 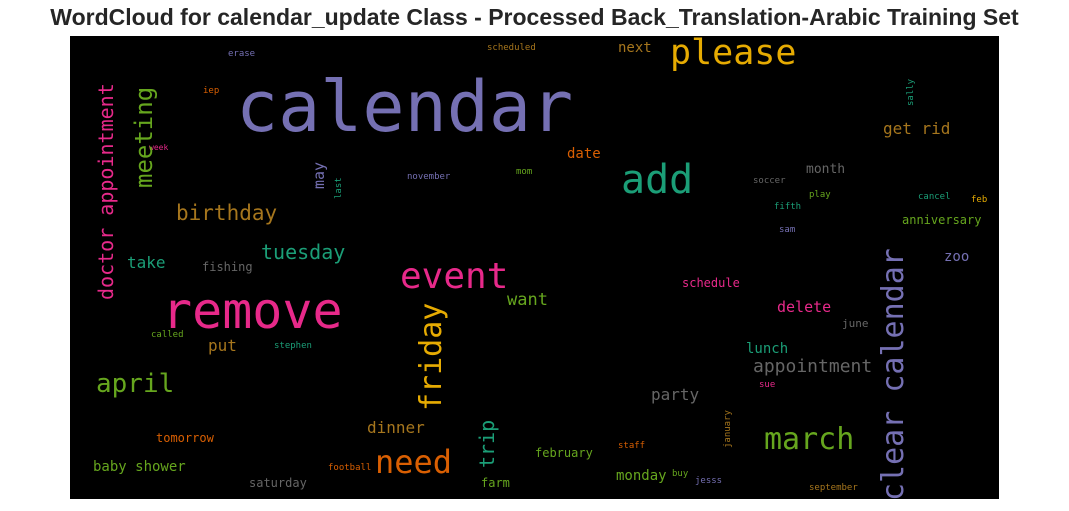 I want to click on word-trip: trip, so click(x=487, y=443).